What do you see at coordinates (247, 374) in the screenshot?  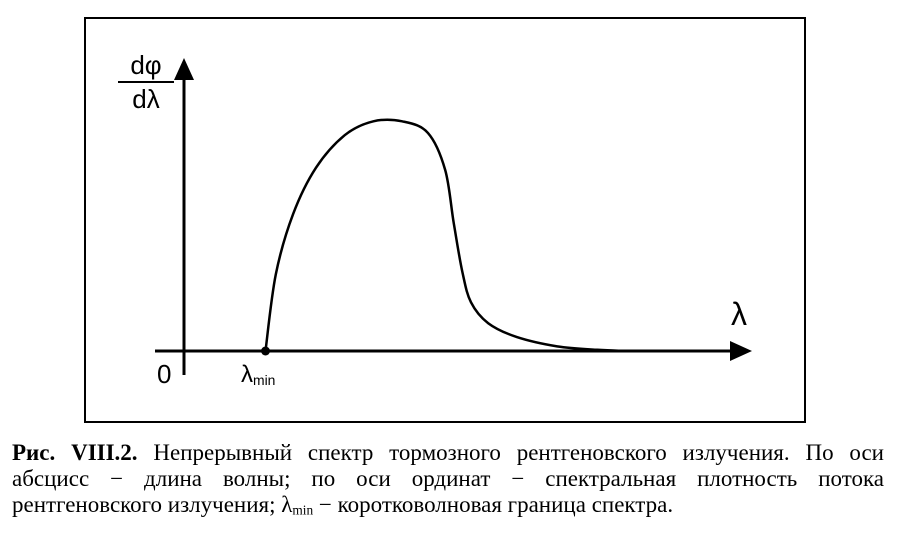 I see `lambda-min-symbol: λ` at bounding box center [247, 374].